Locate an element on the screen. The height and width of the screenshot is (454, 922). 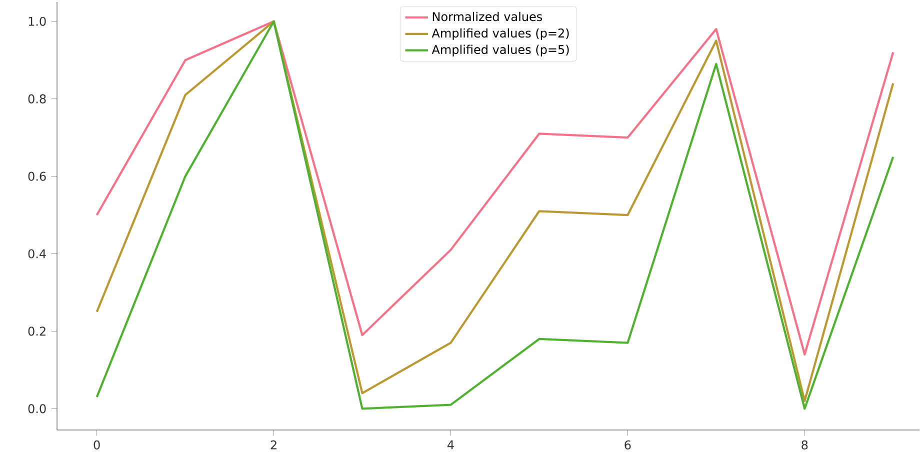
y-tick-label: 0.0 is located at coordinates (37, 409).